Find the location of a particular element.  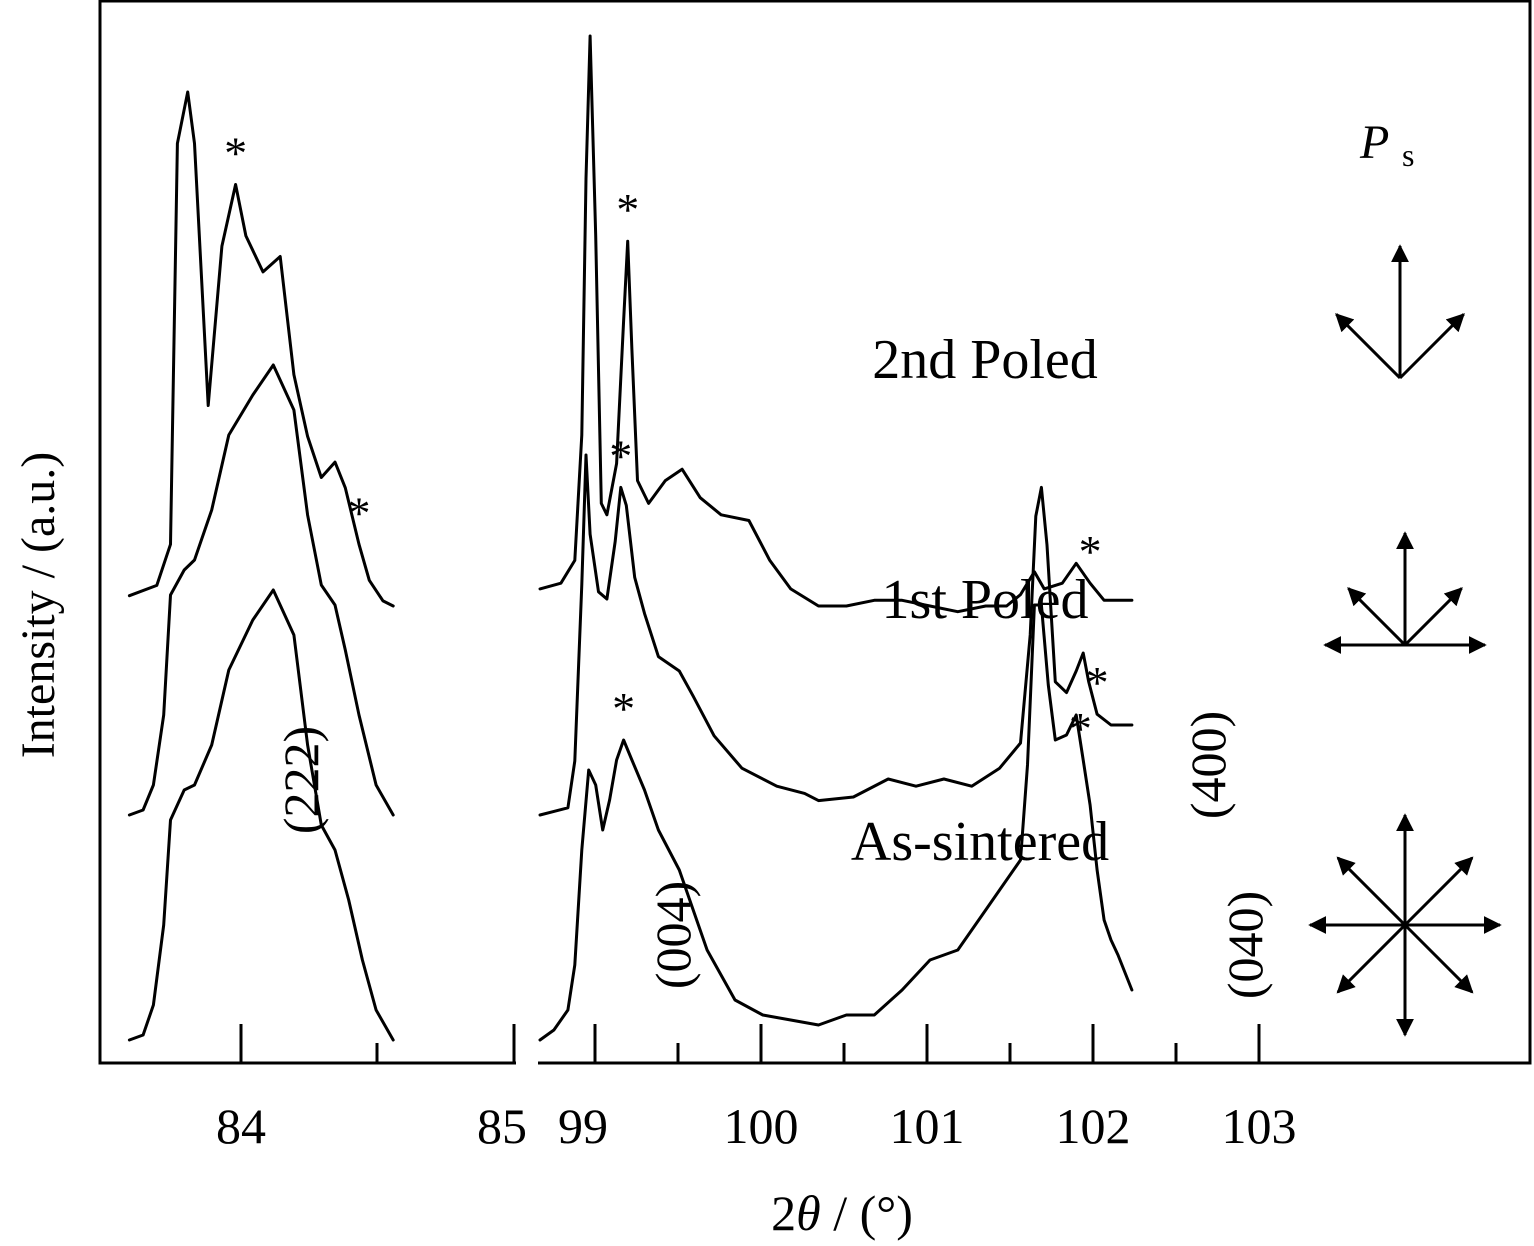

x-tick-label-right-100: 100 is located at coordinates (761, 1126).